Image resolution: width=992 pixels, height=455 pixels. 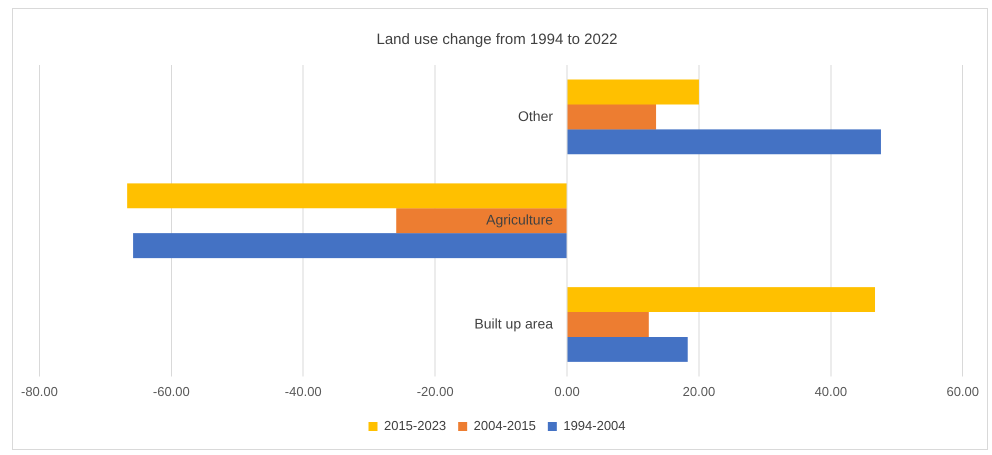 What do you see at coordinates (435, 391) in the screenshot?
I see `x-tick-label: -20.00` at bounding box center [435, 391].